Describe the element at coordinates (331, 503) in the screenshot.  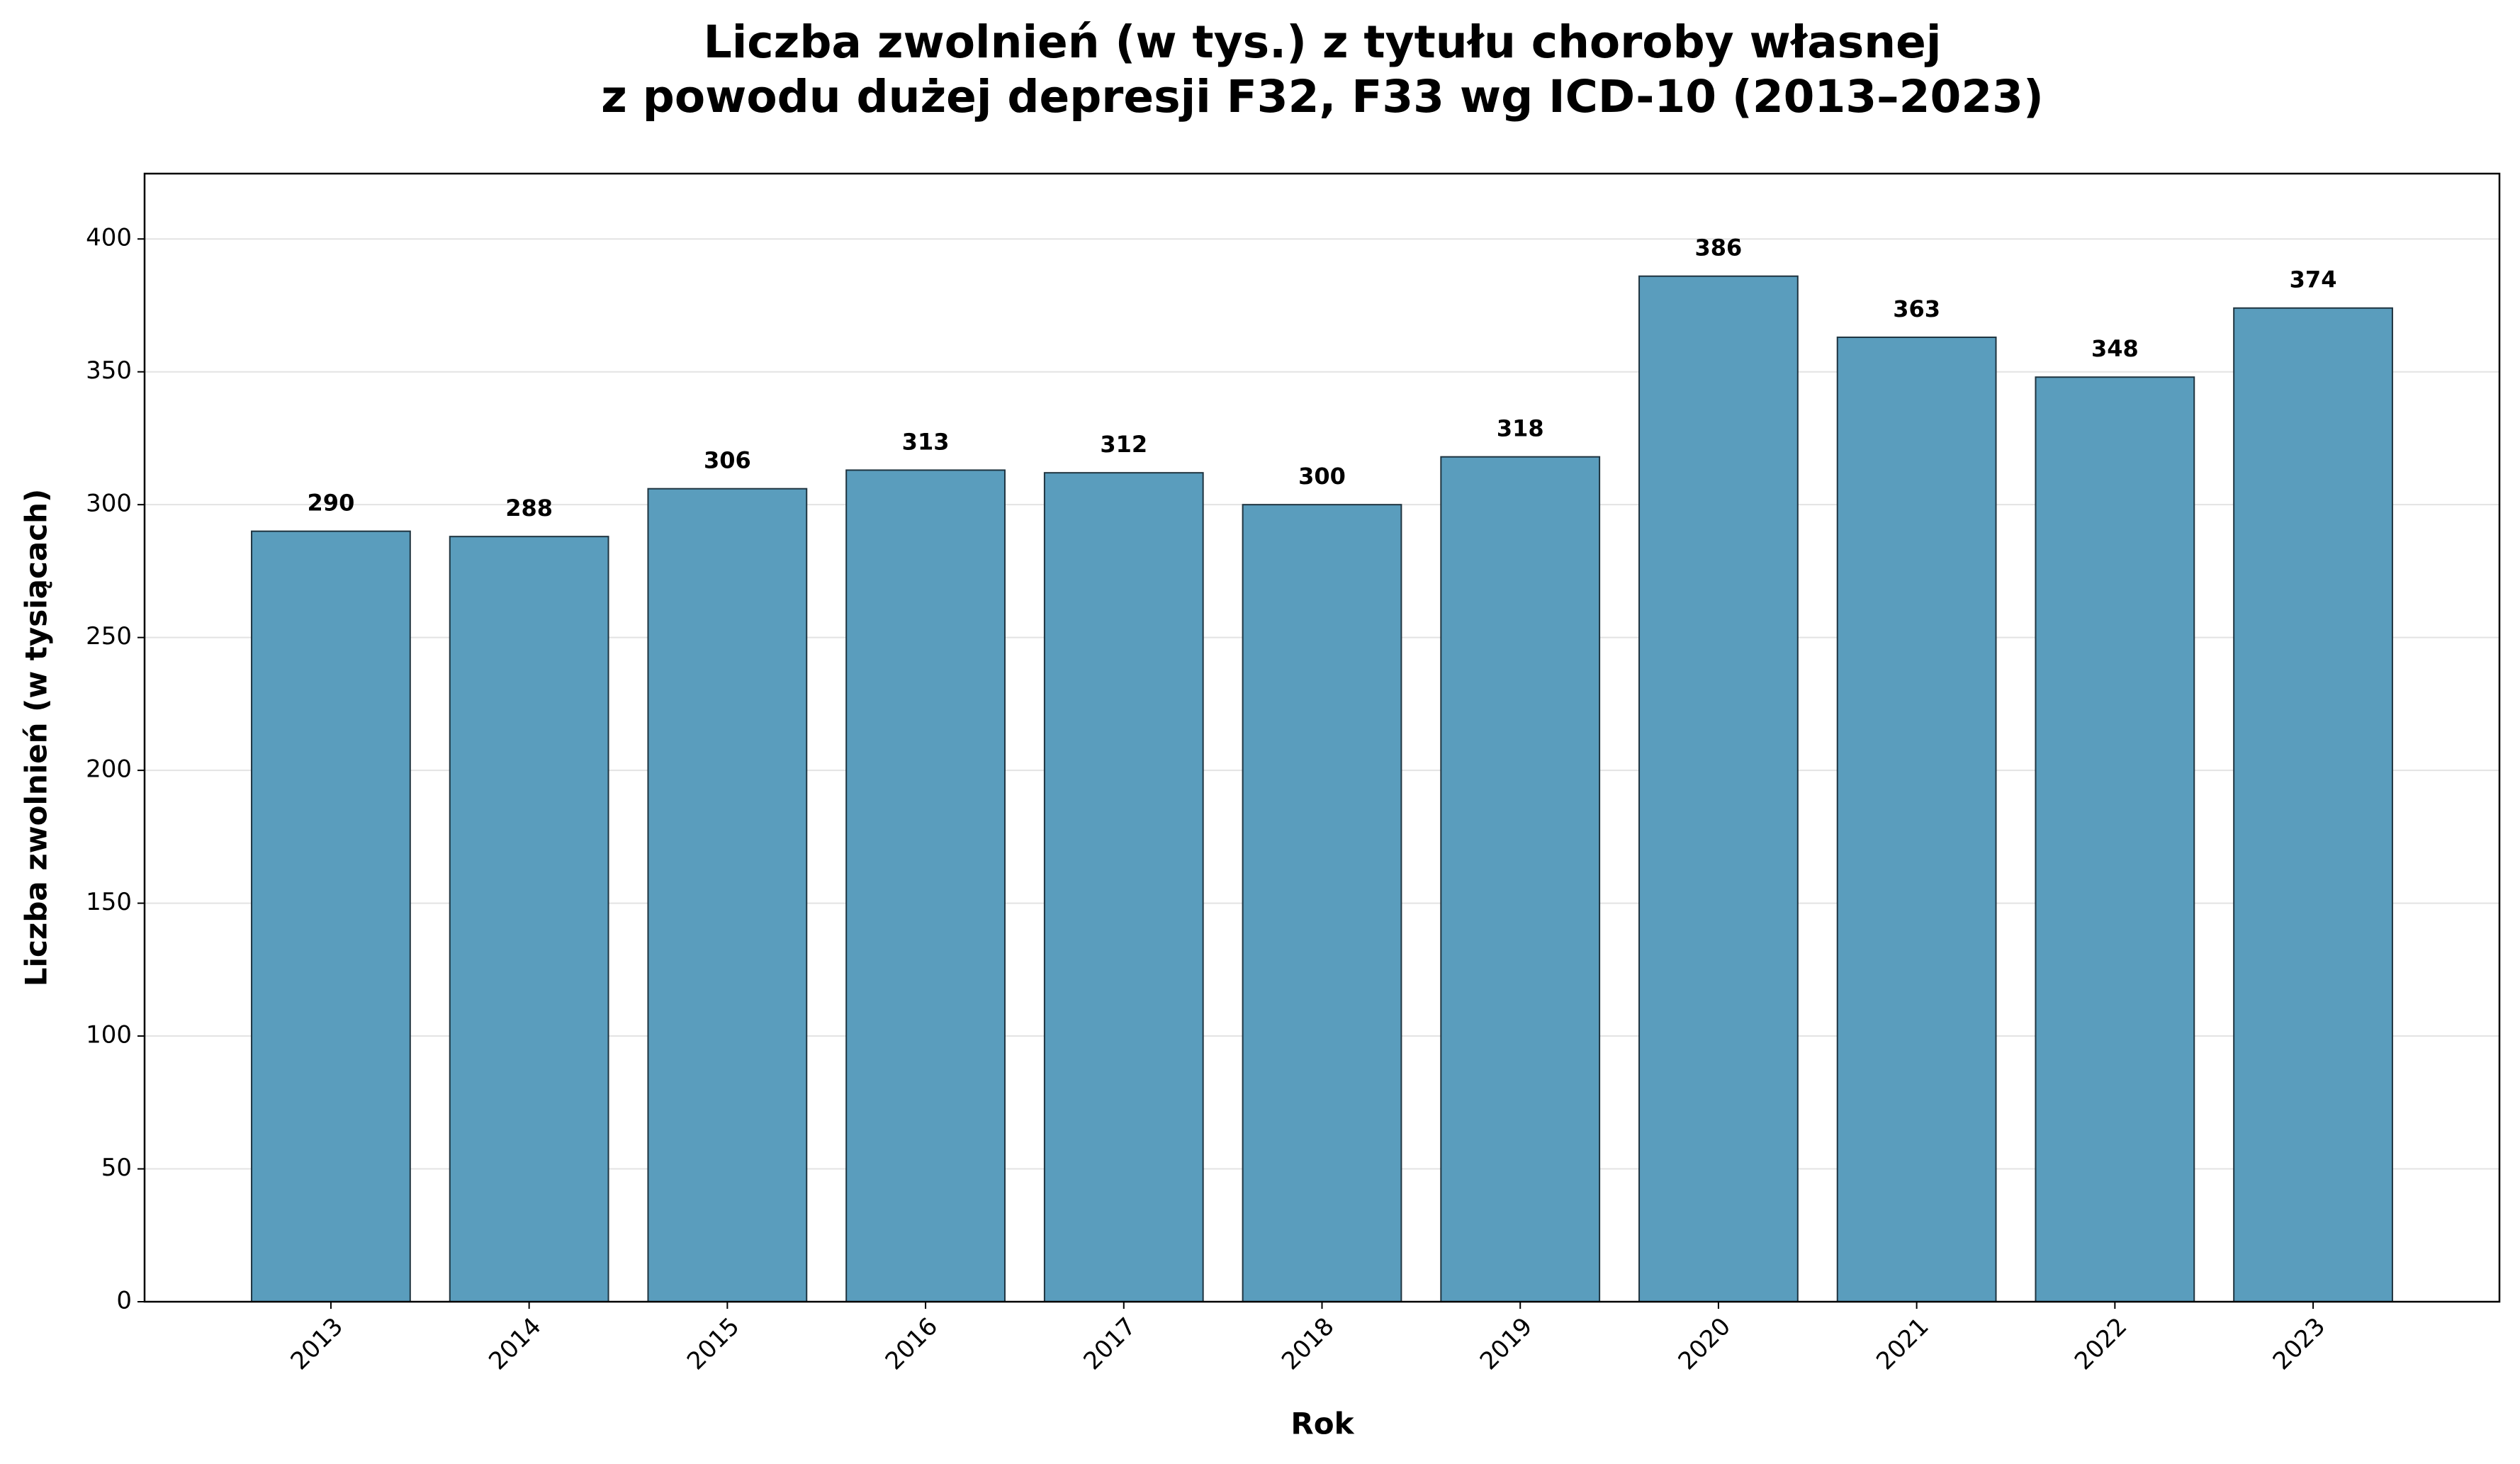
I see `value-label: 290` at that location.